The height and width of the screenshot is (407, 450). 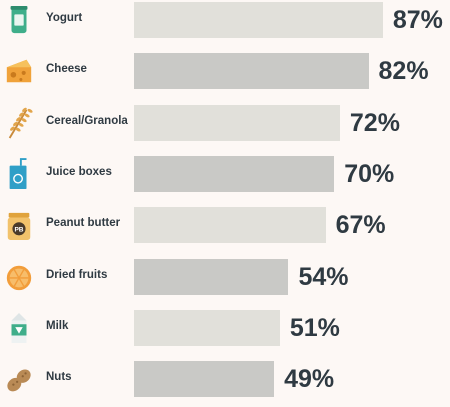 What do you see at coordinates (18, 173) in the screenshot?
I see `juice-box-icon` at bounding box center [18, 173].